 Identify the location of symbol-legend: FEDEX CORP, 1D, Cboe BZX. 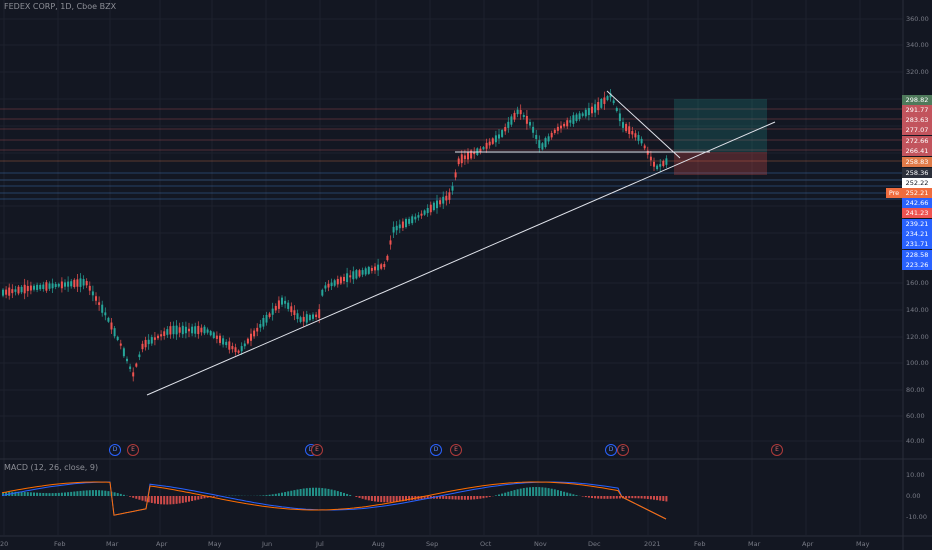
(60, 6).